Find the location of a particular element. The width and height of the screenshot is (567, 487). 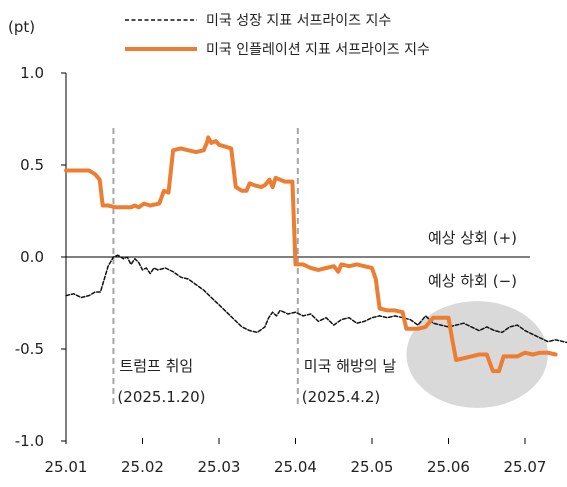

legend-growth-label: 미국 성장 지표 서프라이즈 지수 is located at coordinates (298, 21).